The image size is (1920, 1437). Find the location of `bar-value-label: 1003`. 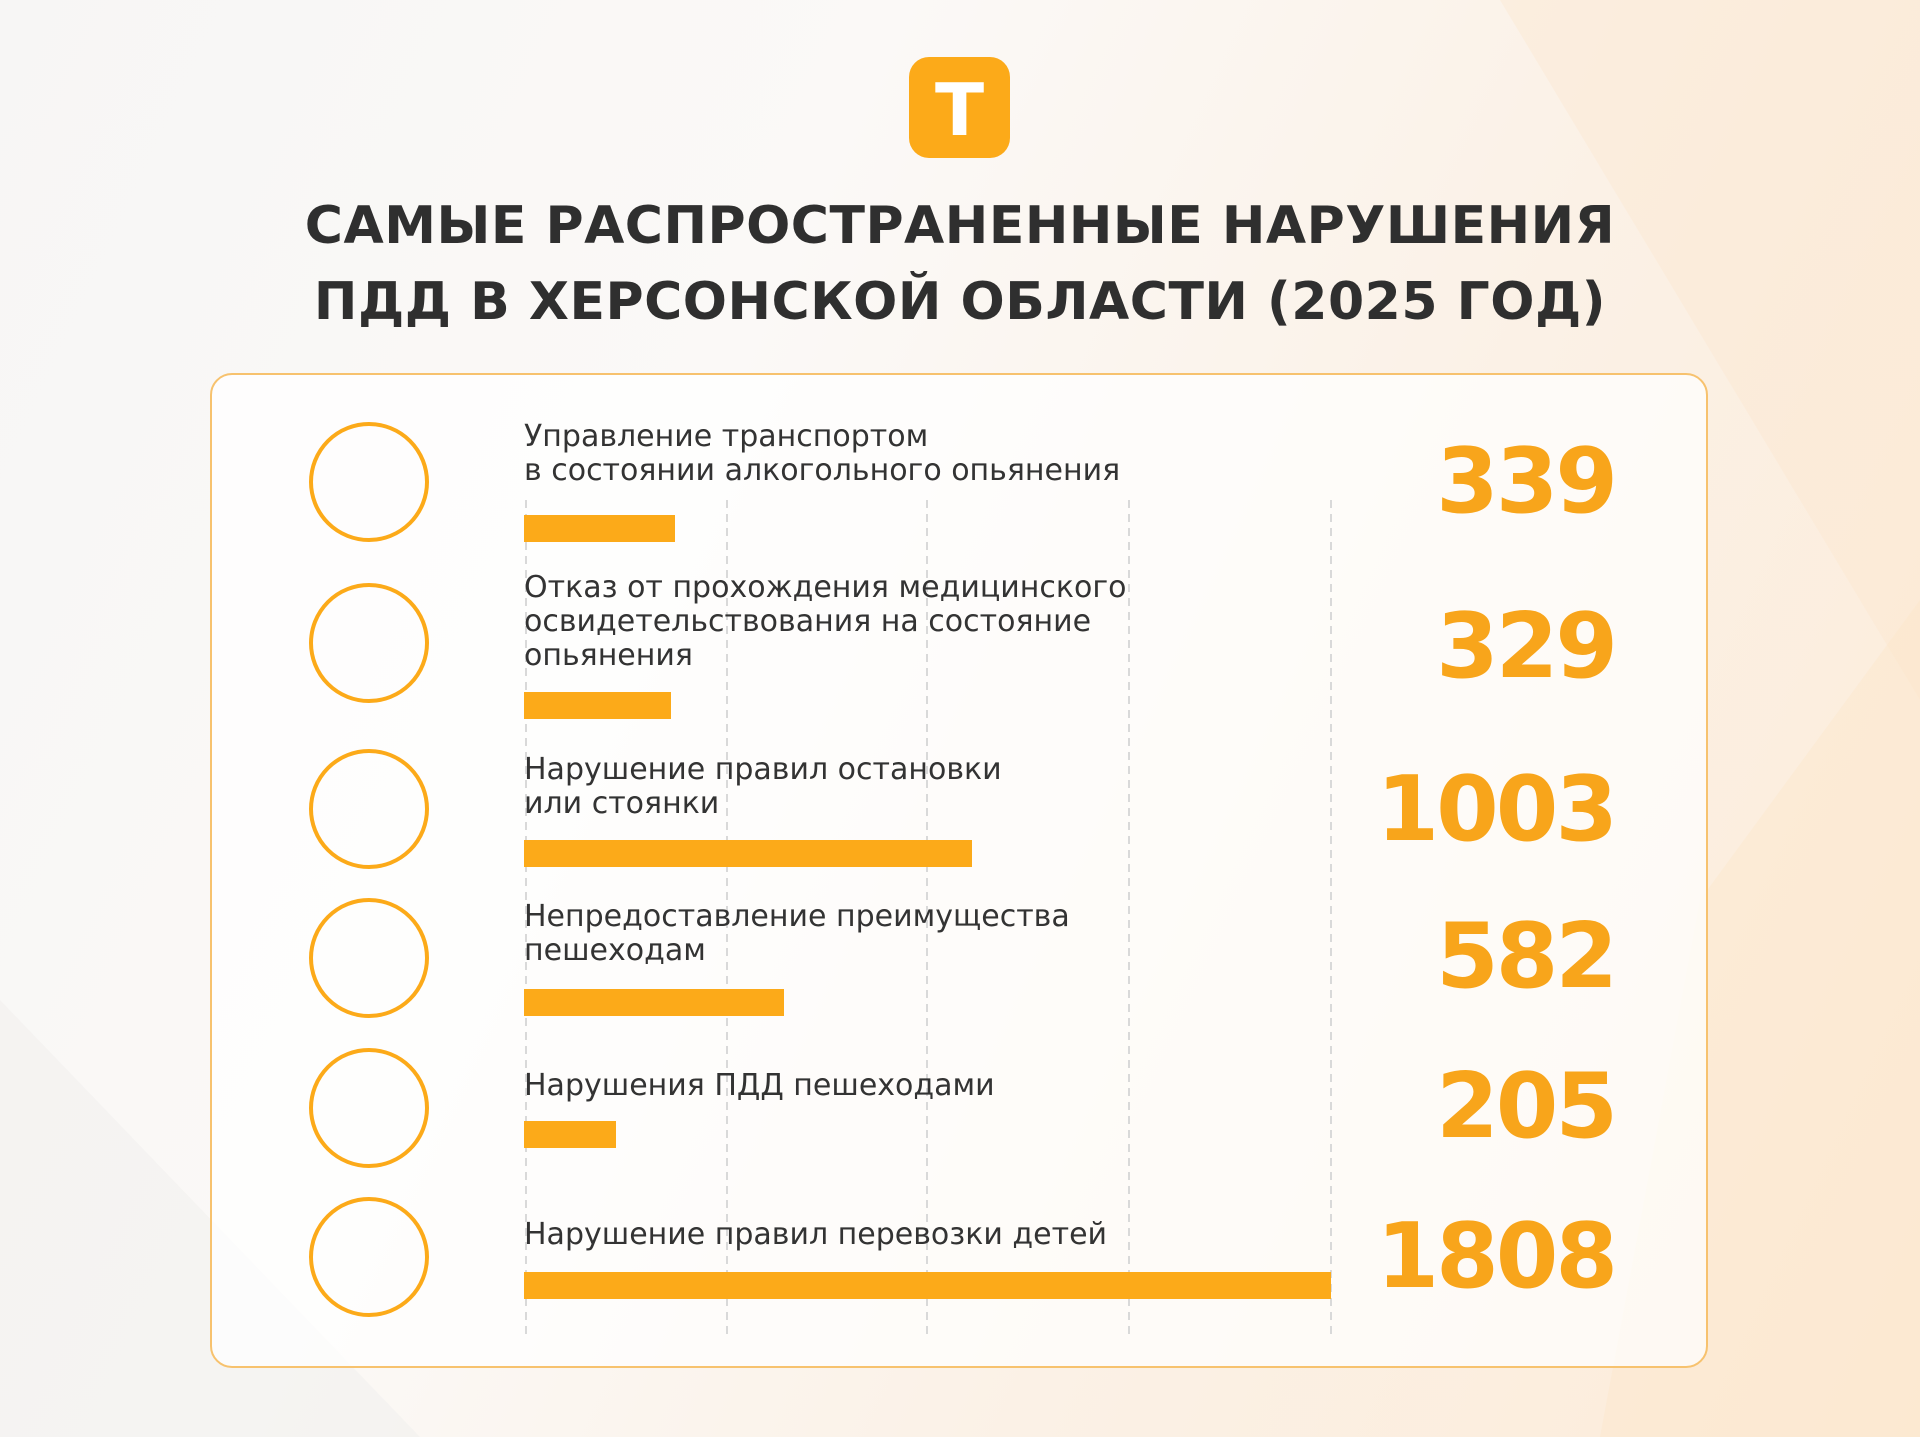

bar-value-label: 1003 is located at coordinates (1497, 809).